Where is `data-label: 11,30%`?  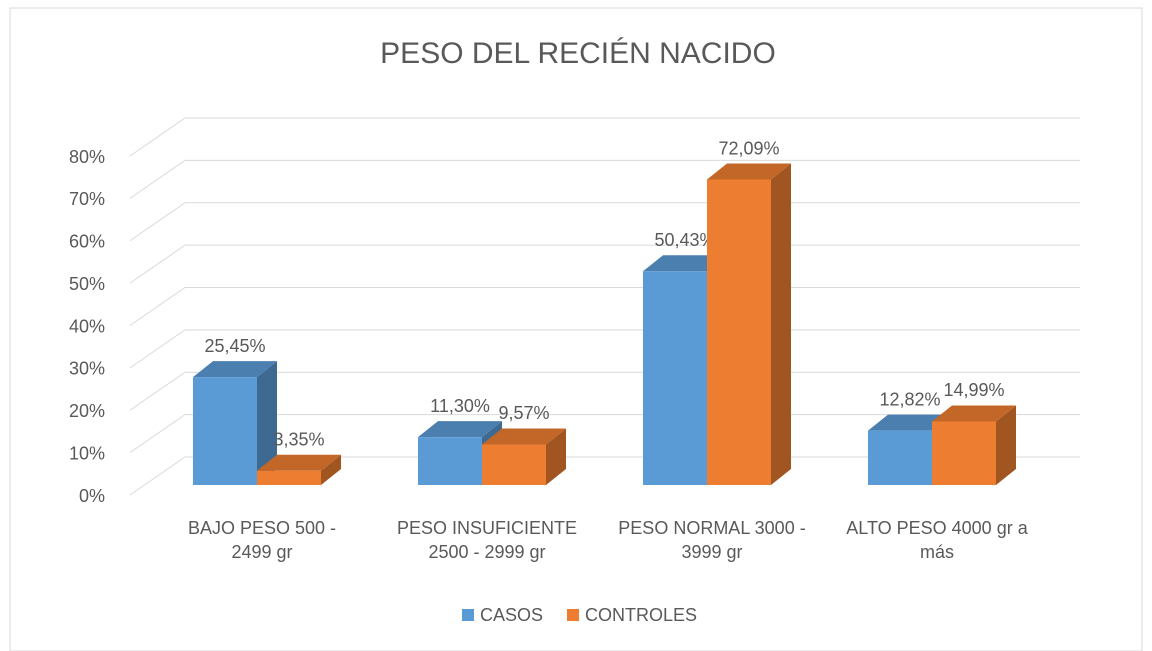
data-label: 11,30% is located at coordinates (460, 406).